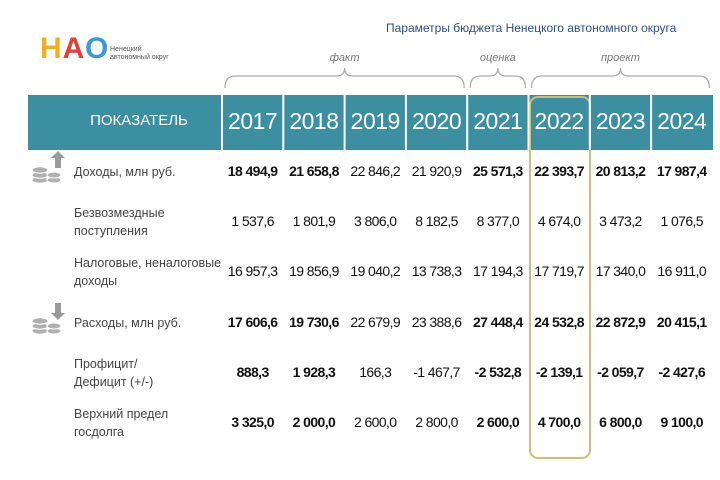 Image resolution: width=720 pixels, height=480 pixels. What do you see at coordinates (139, 120) in the screenshot?
I see `column-header: ПОКАЗАТЕЛЬ` at bounding box center [139, 120].